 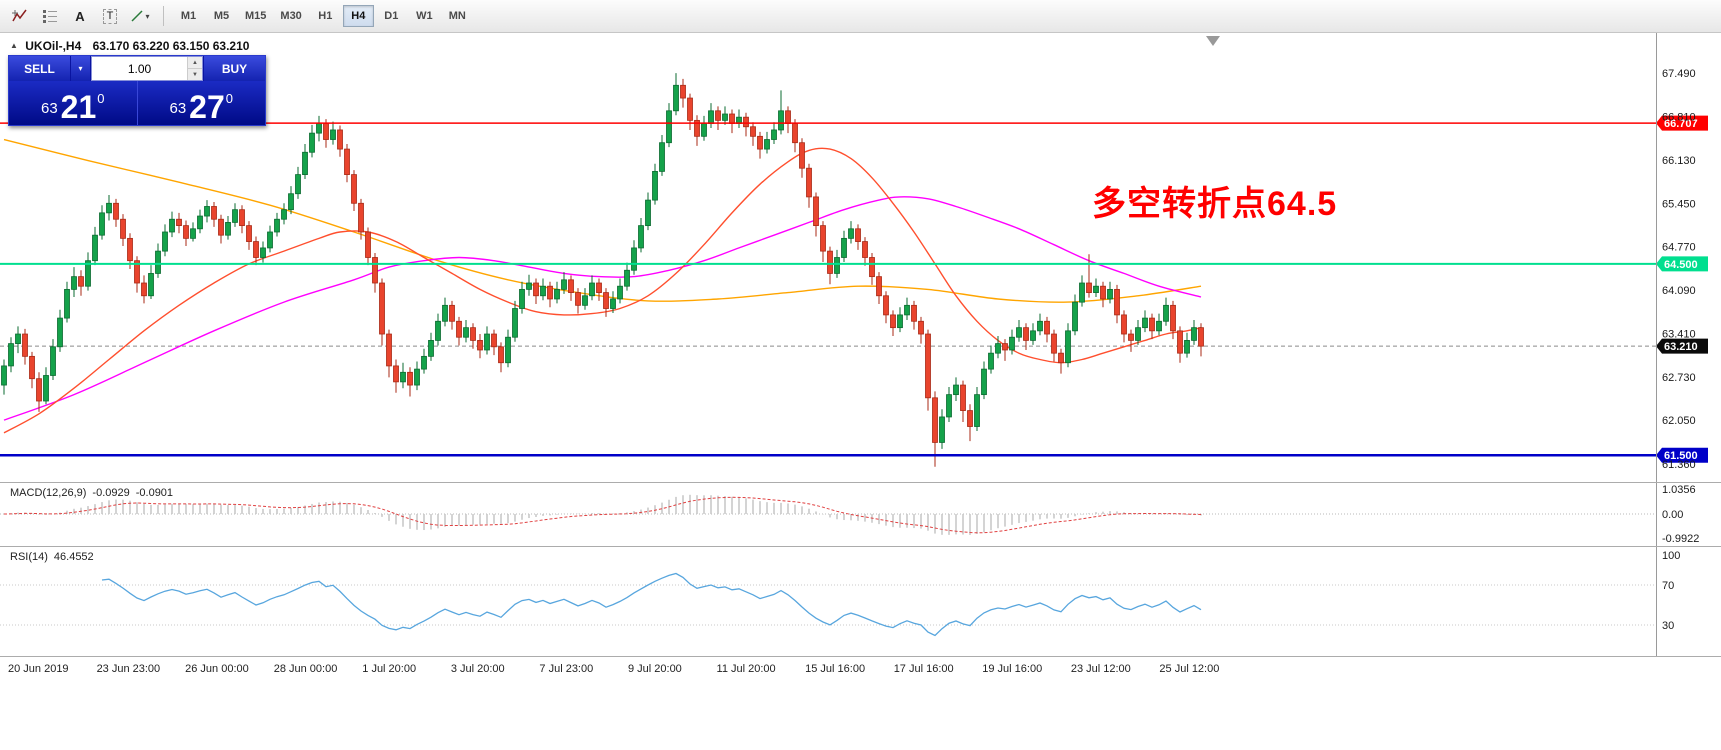 I want to click on buy-price-display: 63 27 0, so click(x=202, y=103).